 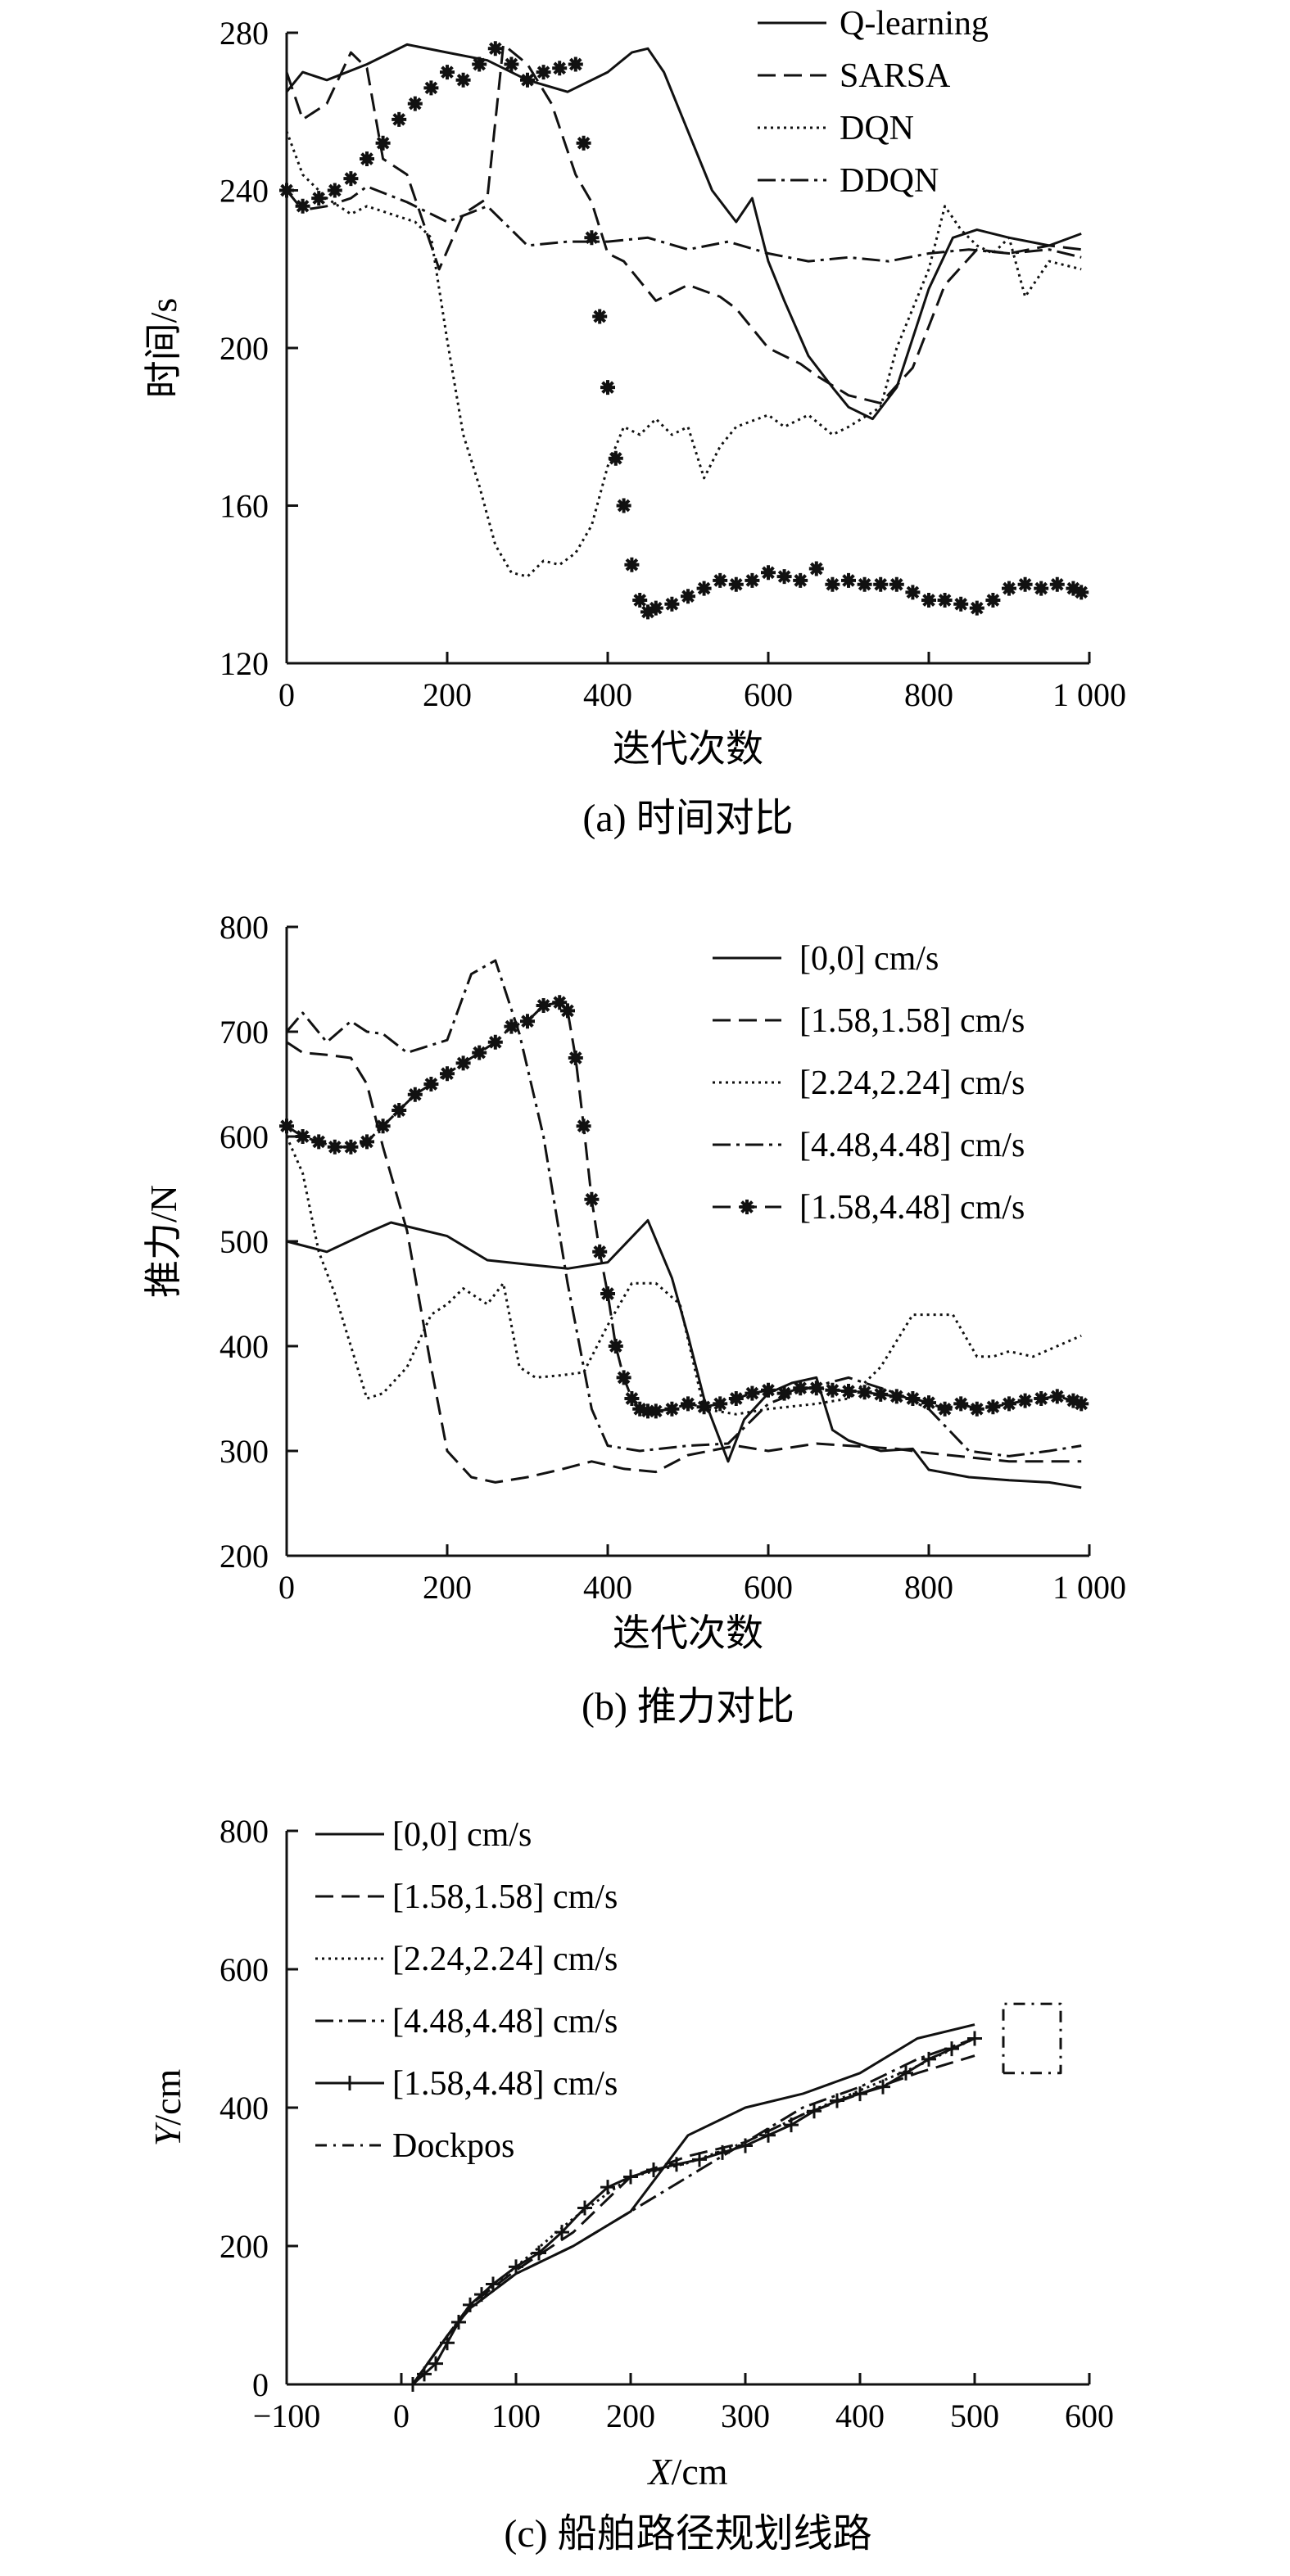 What do you see at coordinates (163, 1241) in the screenshot?
I see `y-axis-label: 推力/N` at bounding box center [163, 1241].